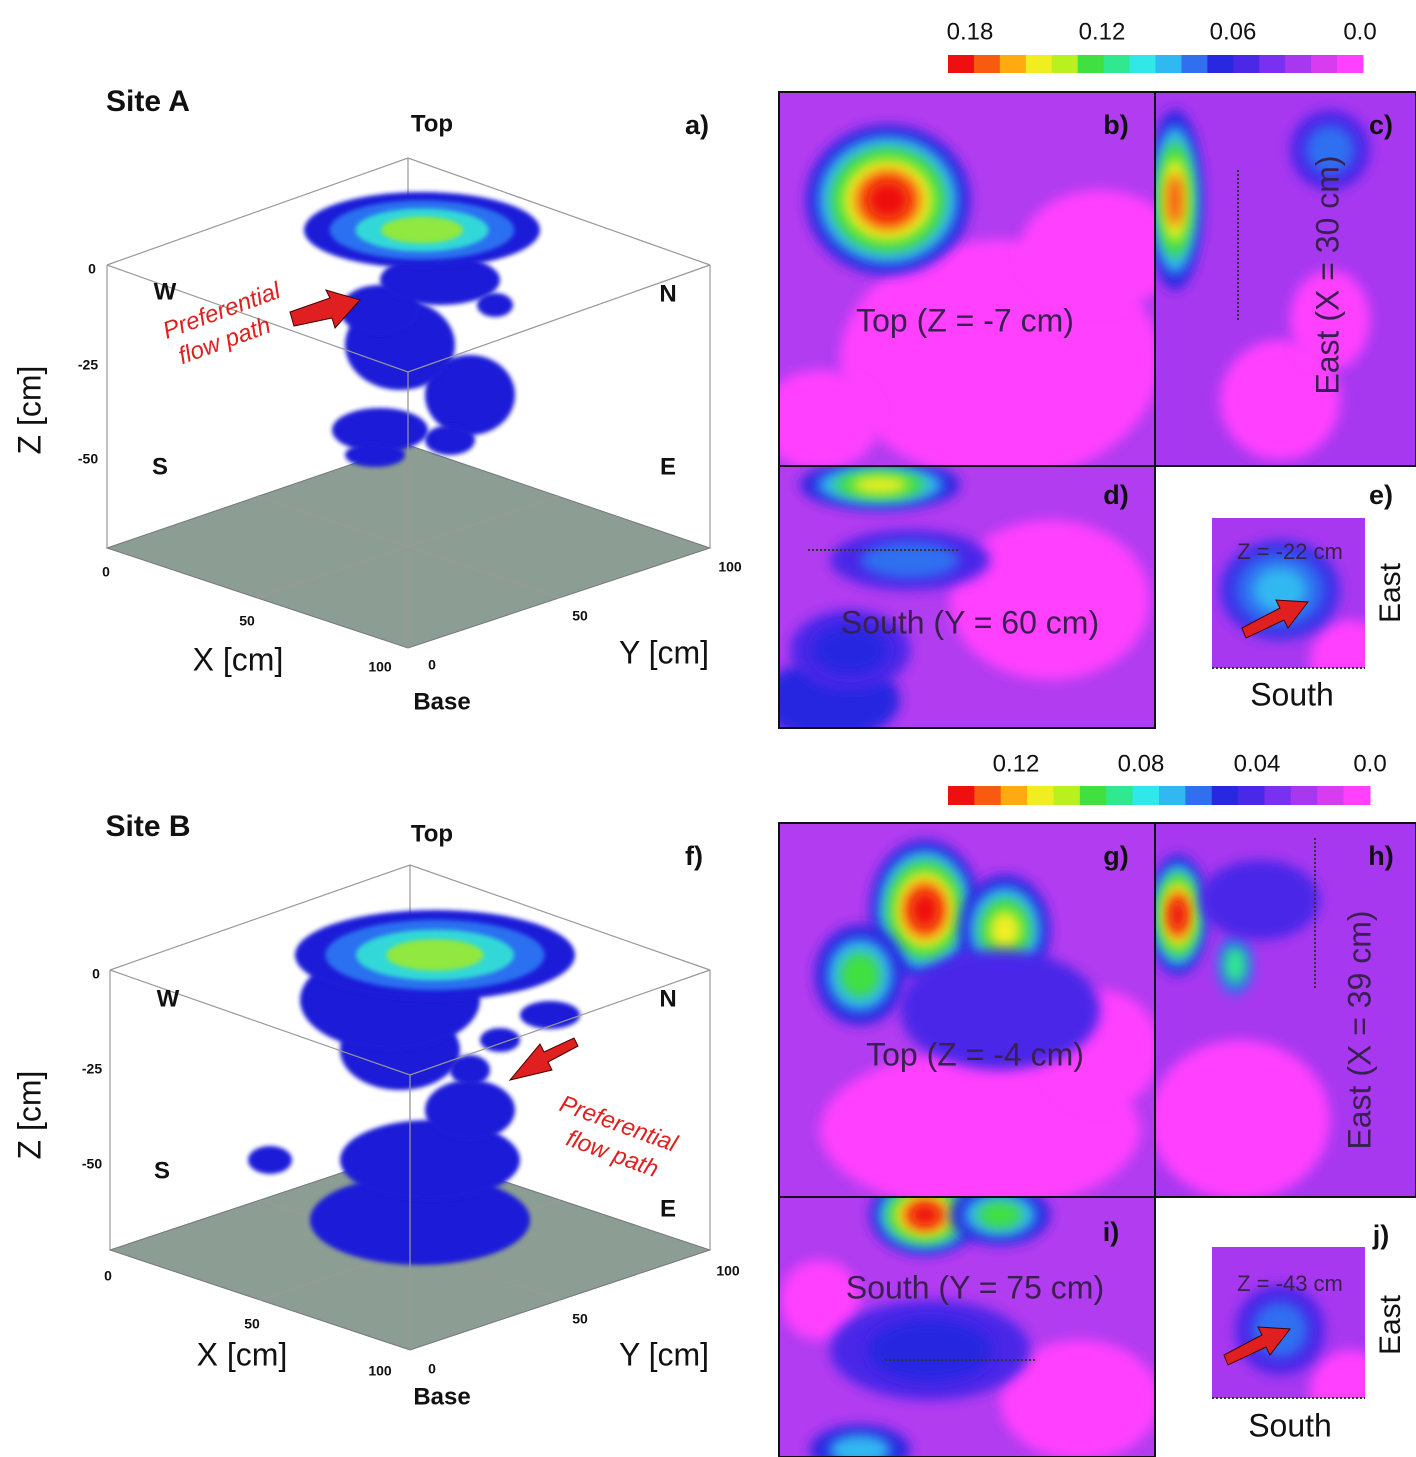 This screenshot has height=1457, width=1416. What do you see at coordinates (975, 1287) in the screenshot?
I see `slice-label: South (Y = 75 cm)` at bounding box center [975, 1287].